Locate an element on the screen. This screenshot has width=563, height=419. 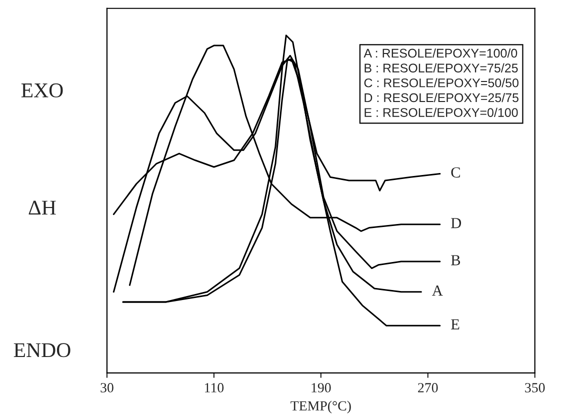
series-label: D is located at coordinates (456, 223).